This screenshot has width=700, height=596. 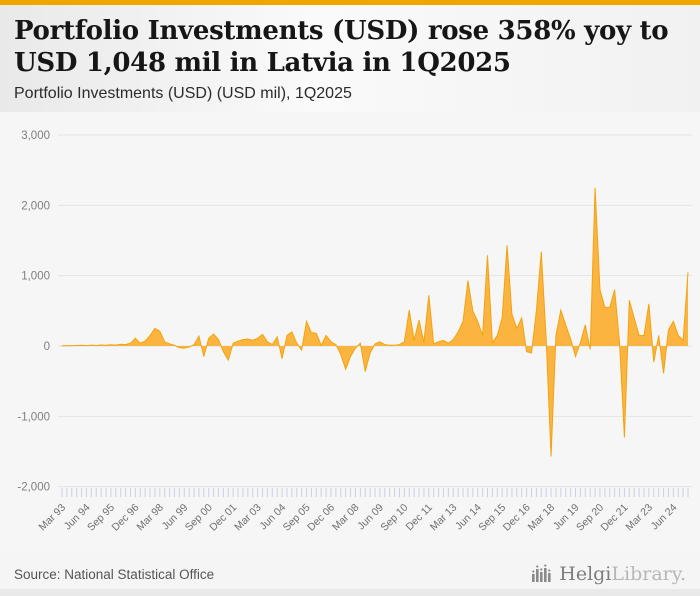 I want to click on source-label: Source: National Statistical Office, so click(x=114, y=574).